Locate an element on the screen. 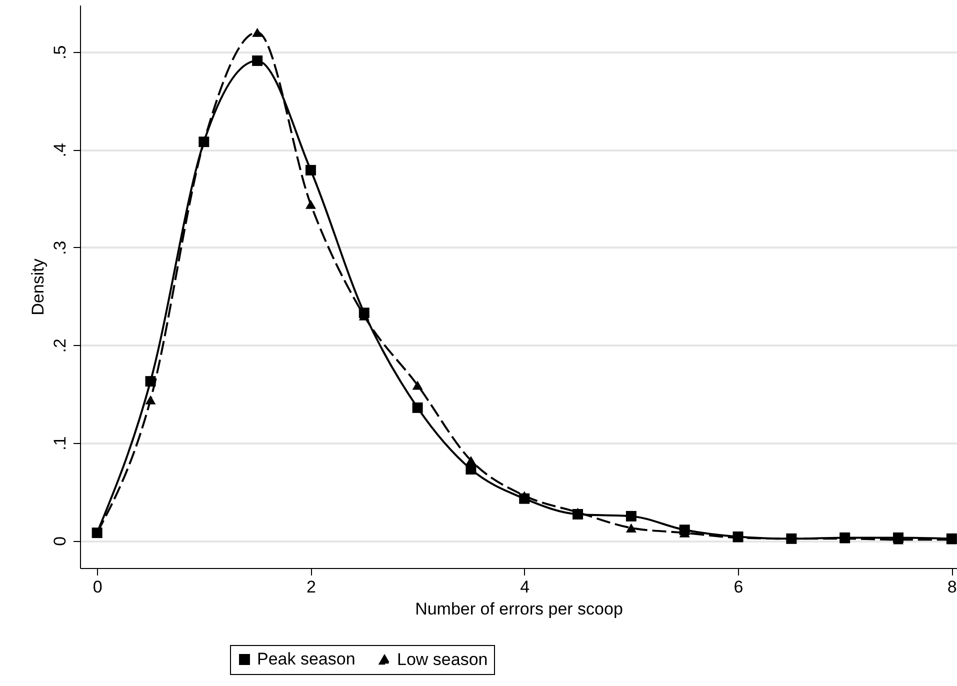 The height and width of the screenshot is (686, 957). x-axis-title: Number of errors per scoop is located at coordinates (519, 609).